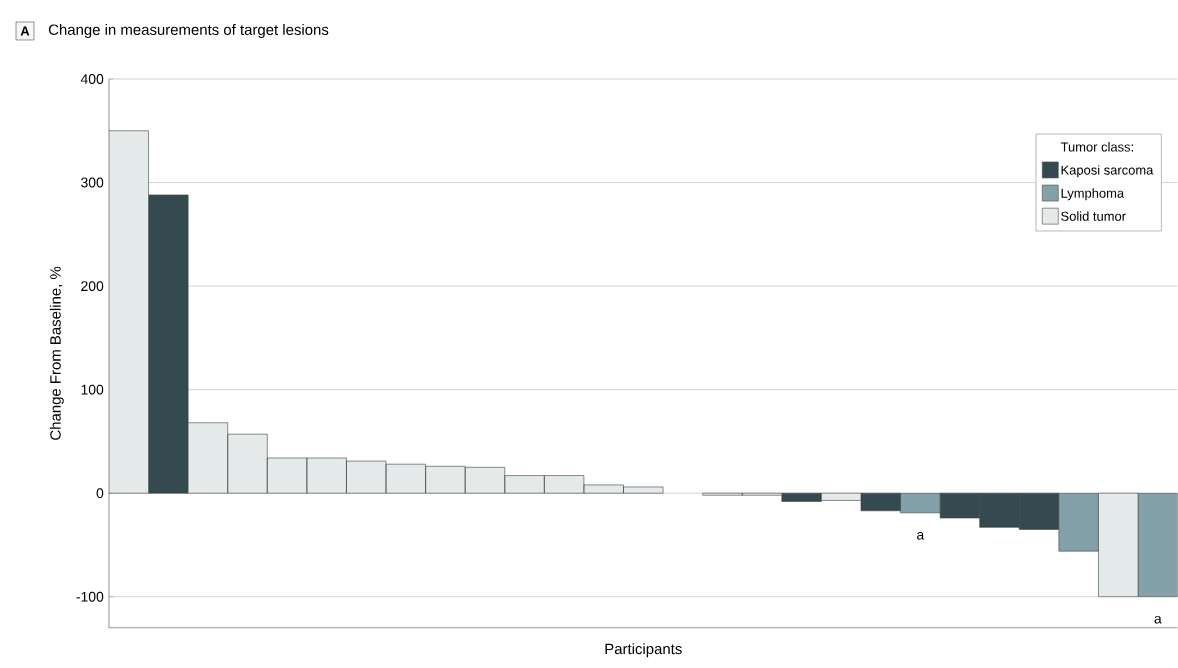 Image resolution: width=1178 pixels, height=668 pixels. Describe the element at coordinates (188, 31) in the screenshot. I see `chart-title: Change in measurements of target lesions` at that location.